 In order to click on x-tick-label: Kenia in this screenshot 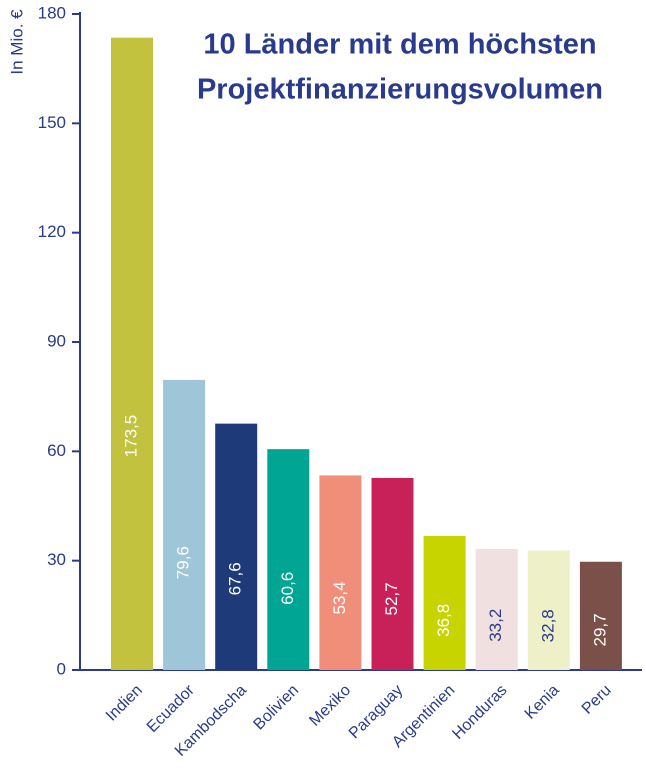, I will do `click(542, 702)`.